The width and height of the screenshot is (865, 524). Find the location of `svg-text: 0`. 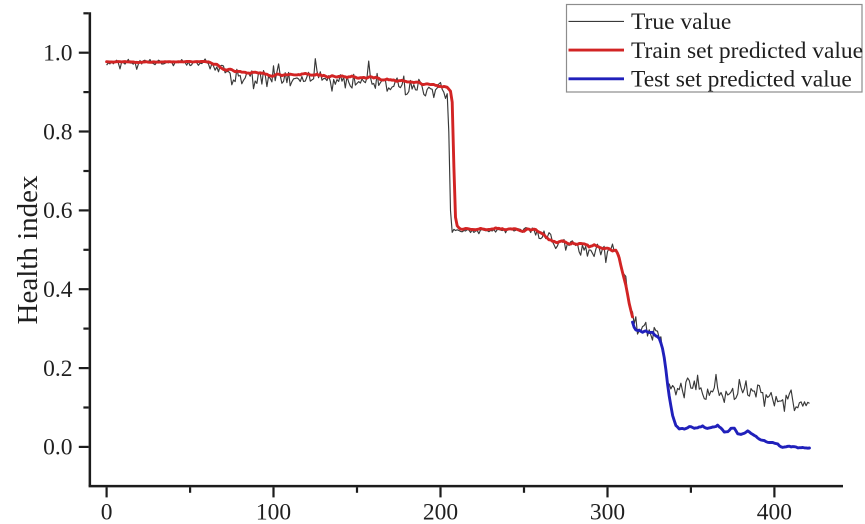

svg-text: 0 is located at coordinates (107, 512).